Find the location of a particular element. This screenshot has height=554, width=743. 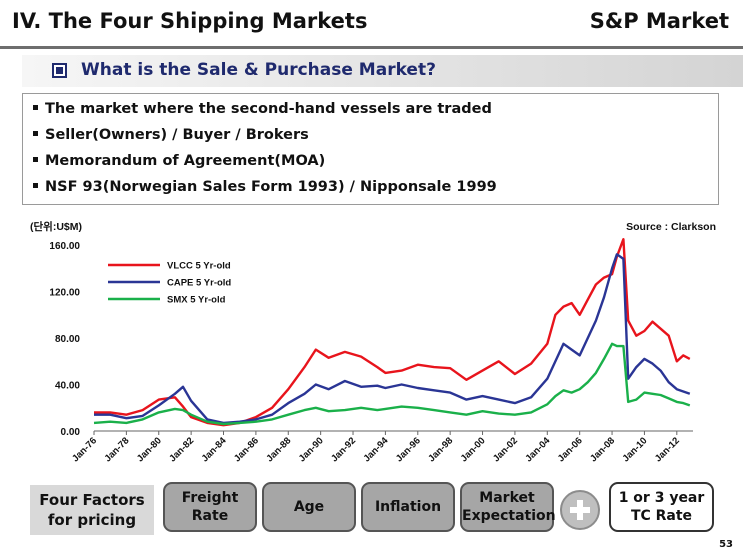

square-bullet-icon is located at coordinates (59, 70).